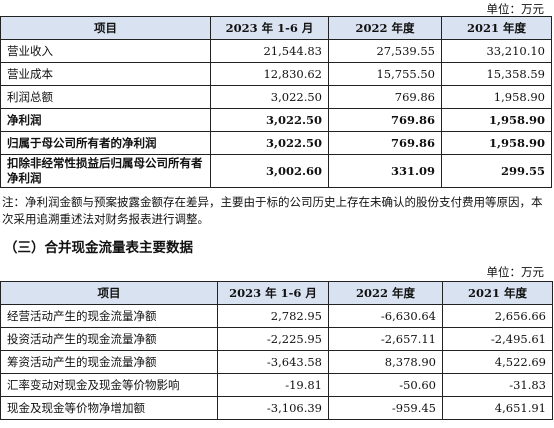 The image size is (554, 428). What do you see at coordinates (273, 362) in the screenshot?
I see `cell-2023h1: -3,643.58` at bounding box center [273, 362].